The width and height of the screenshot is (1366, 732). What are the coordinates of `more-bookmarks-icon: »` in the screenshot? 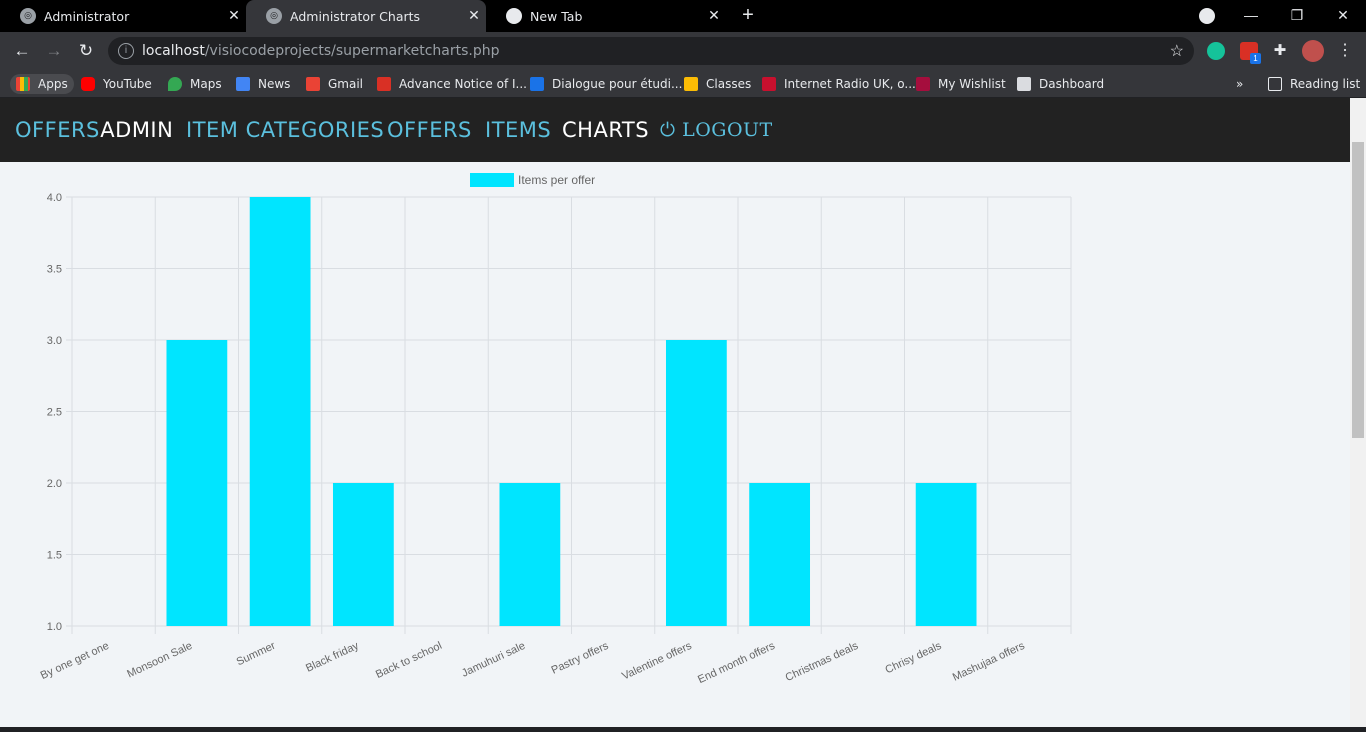 It's located at (1240, 84).